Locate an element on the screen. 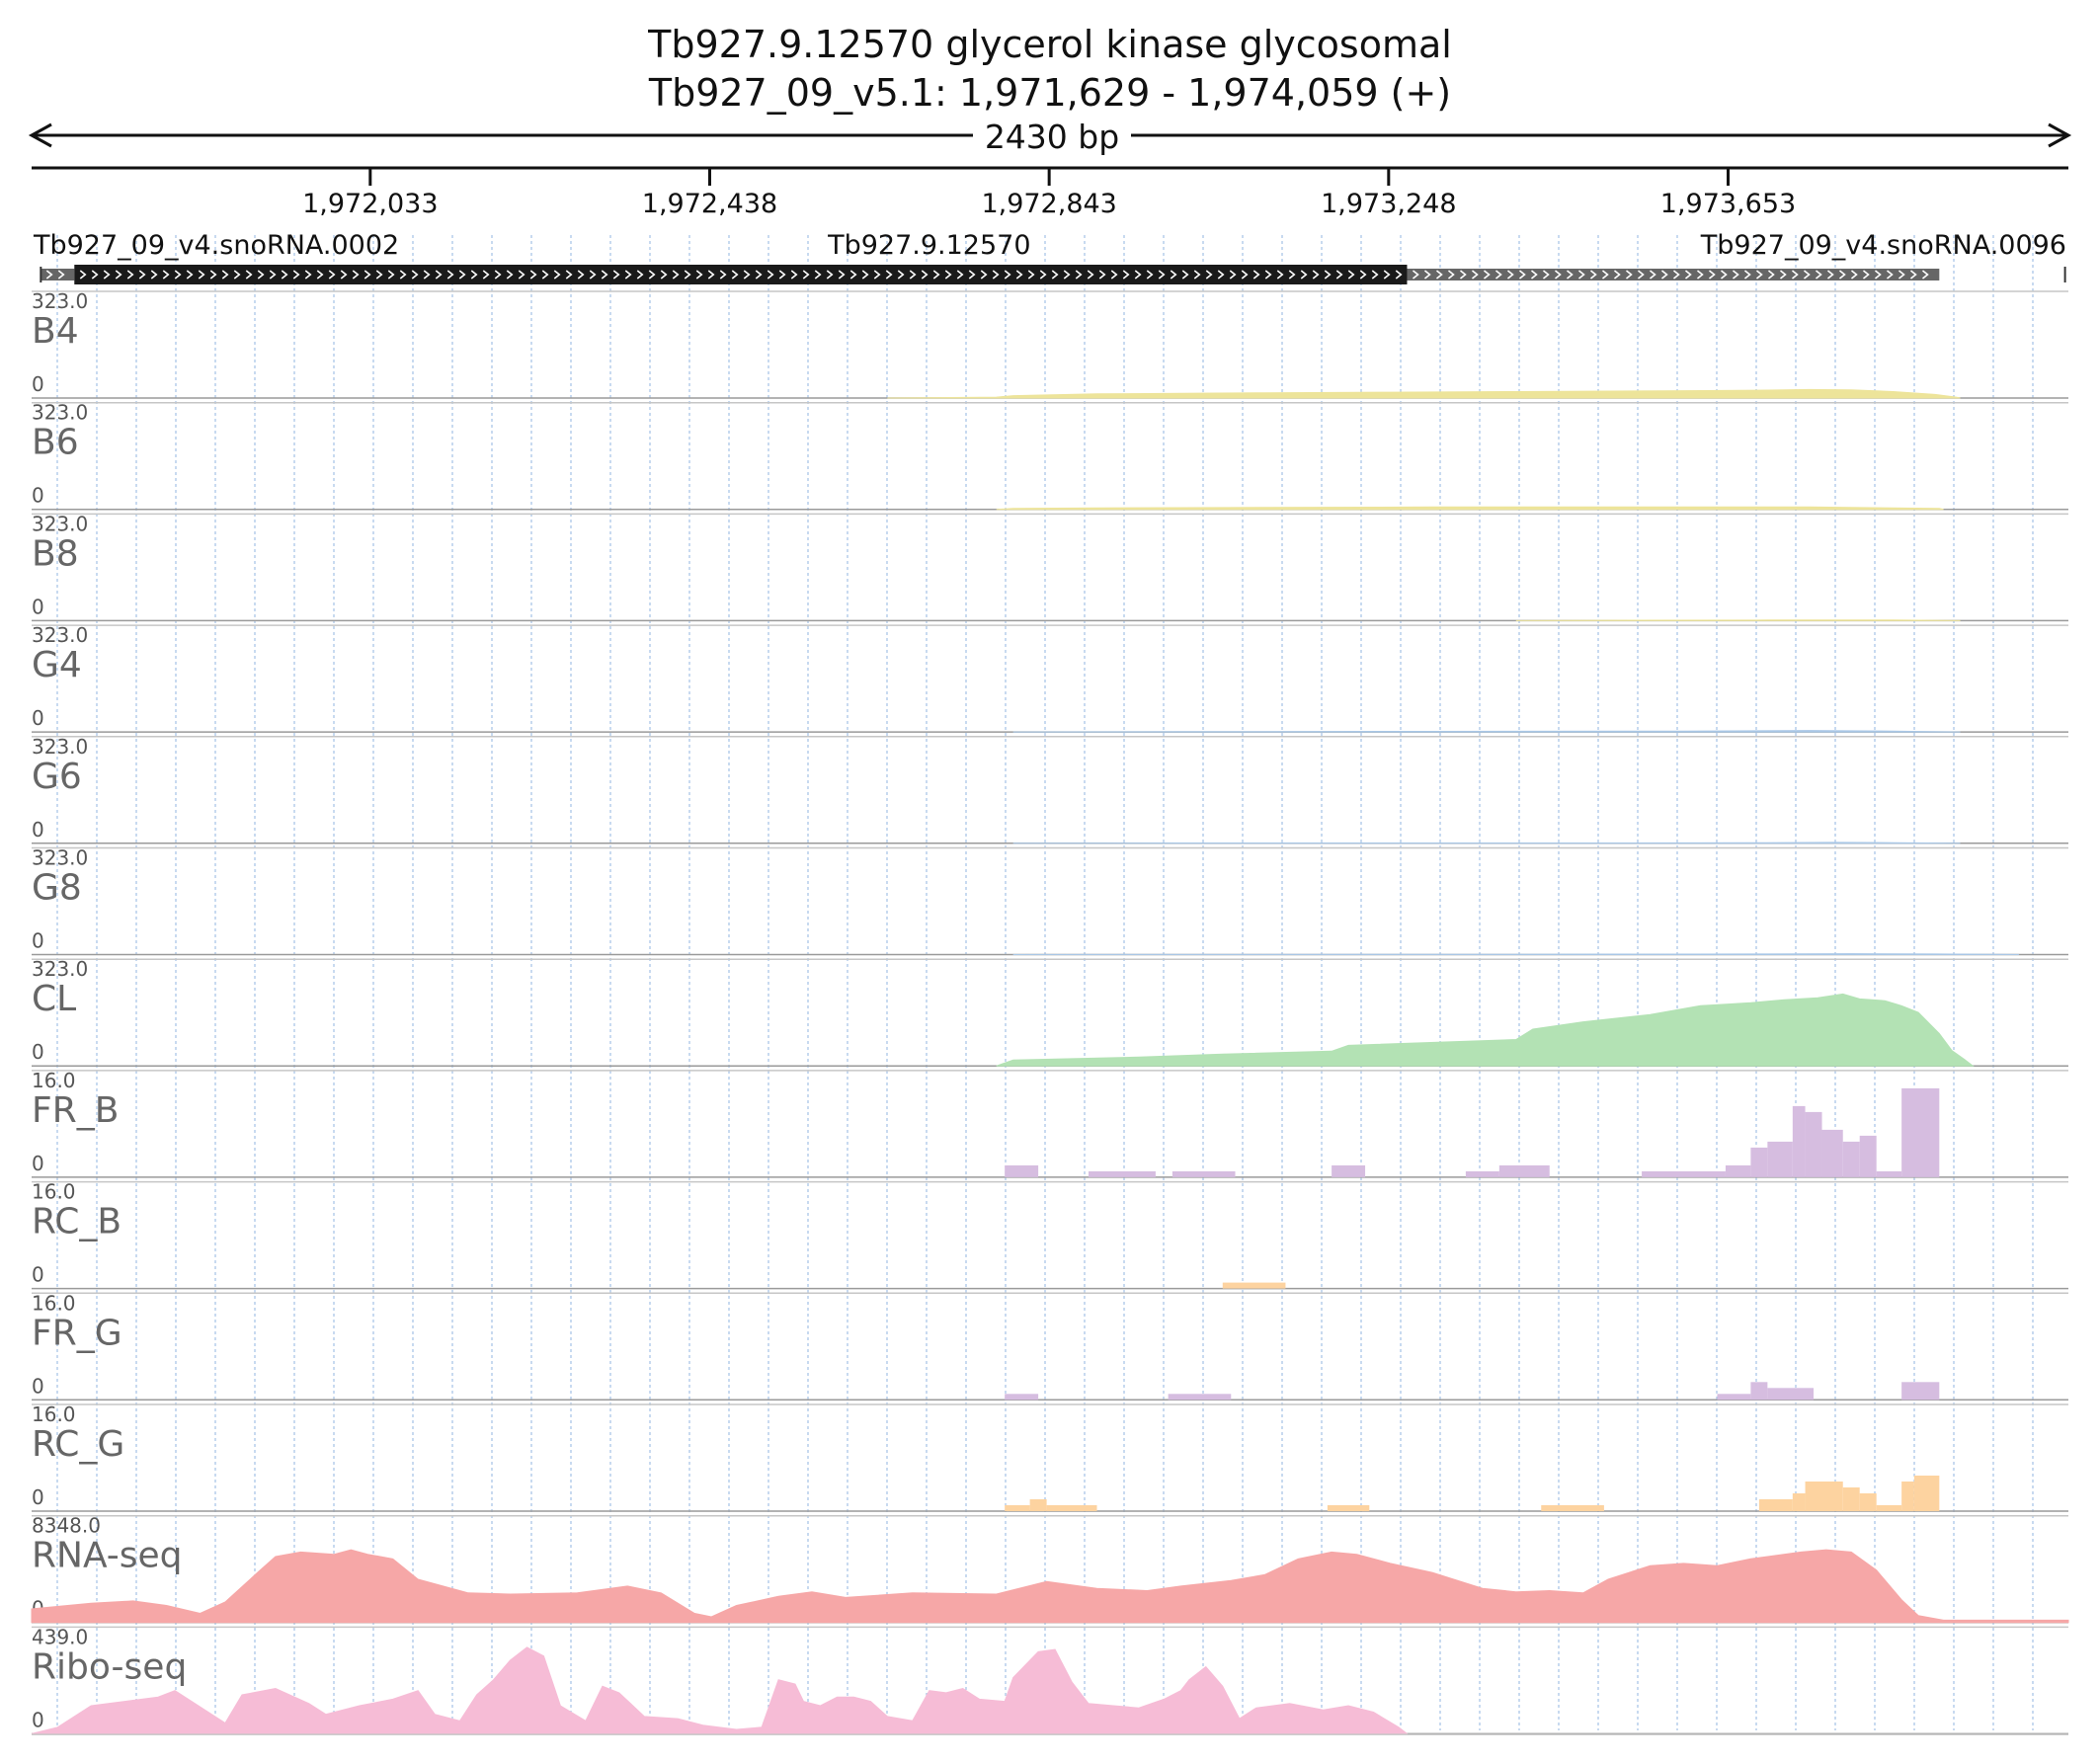 The height and width of the screenshot is (1763, 2100). track-name-label: RC_G is located at coordinates (78, 1444).